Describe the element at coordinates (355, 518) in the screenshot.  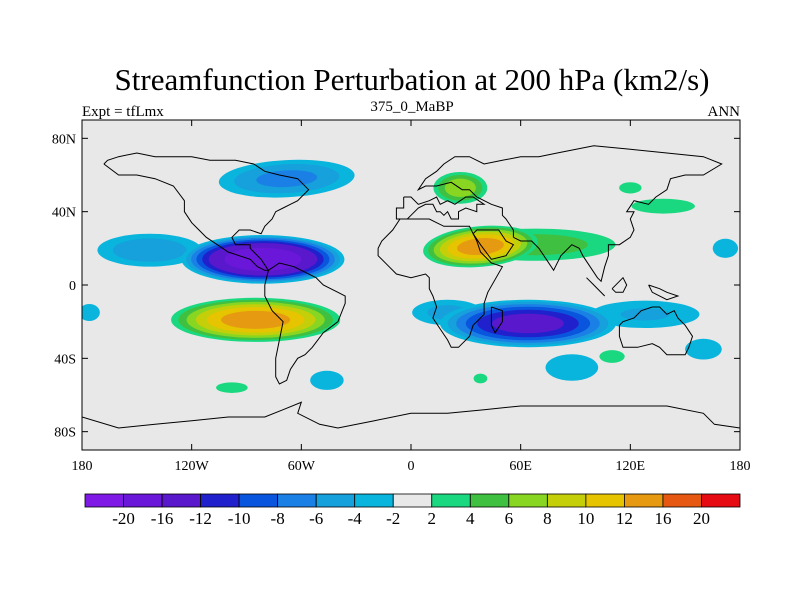
I see `colorbar-label: -4` at that location.